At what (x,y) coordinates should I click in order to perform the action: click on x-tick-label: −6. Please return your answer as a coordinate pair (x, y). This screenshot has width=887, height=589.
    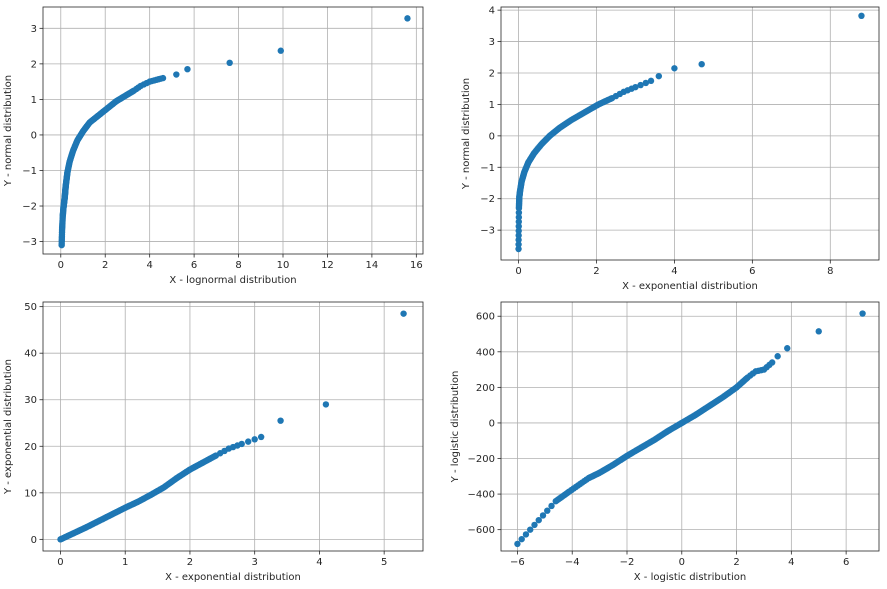
    Looking at the image, I should click on (517, 562).